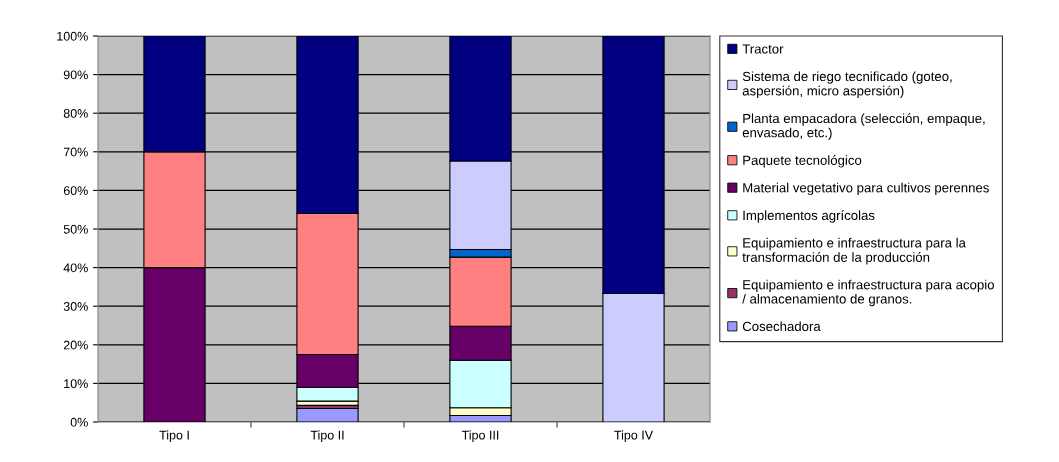  What do you see at coordinates (847, 85) in the screenshot?
I see `legend-label: Sistema de riego tecnificado (goteo, aspersión, micro aspersión)` at bounding box center [847, 85].